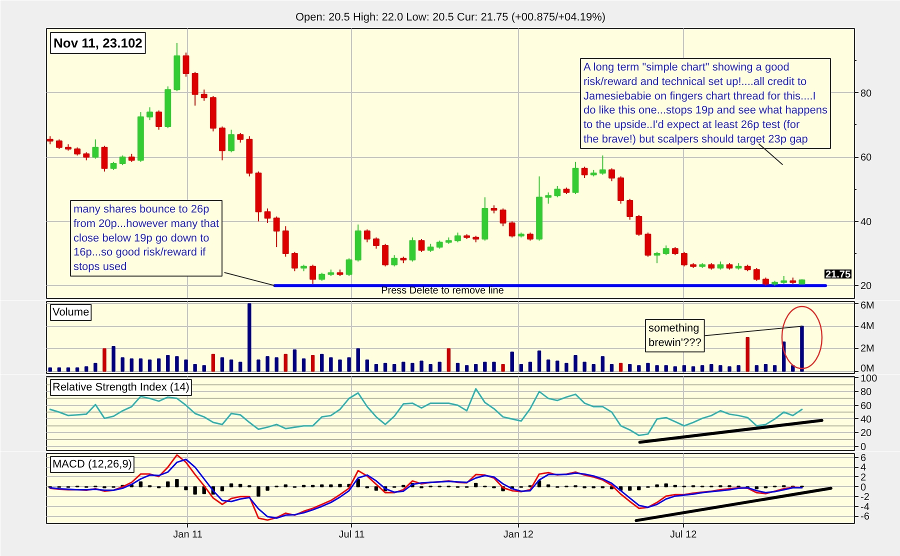 The height and width of the screenshot is (556, 900). I want to click on chart-title: Volume, so click(71, 312).